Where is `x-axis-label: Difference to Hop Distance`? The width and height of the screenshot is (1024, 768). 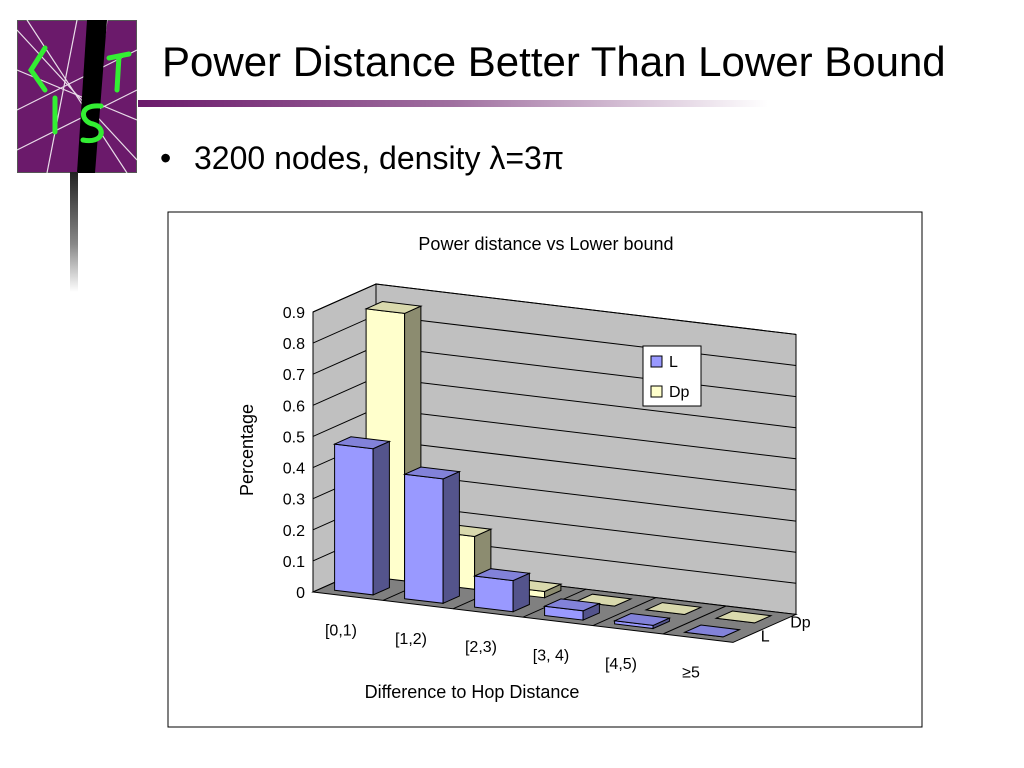
x-axis-label: Difference to Hop Distance is located at coordinates (472, 692).